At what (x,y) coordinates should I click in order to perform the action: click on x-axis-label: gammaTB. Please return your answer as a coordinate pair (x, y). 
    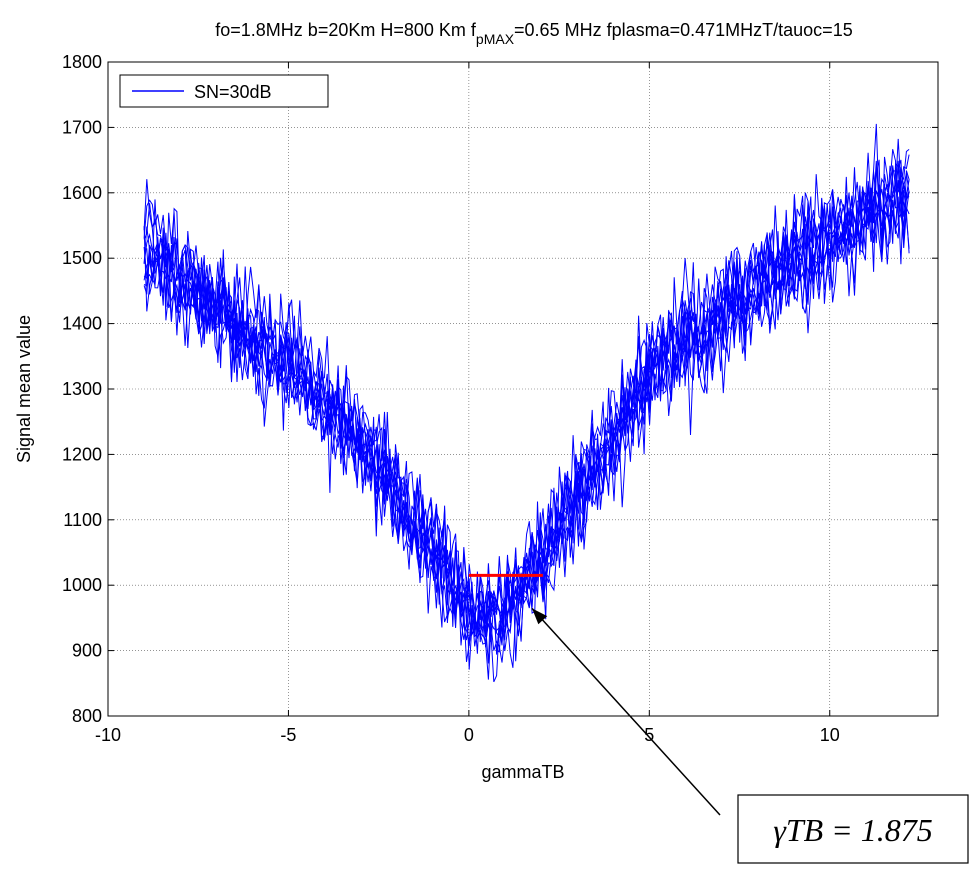
    Looking at the image, I should click on (522, 772).